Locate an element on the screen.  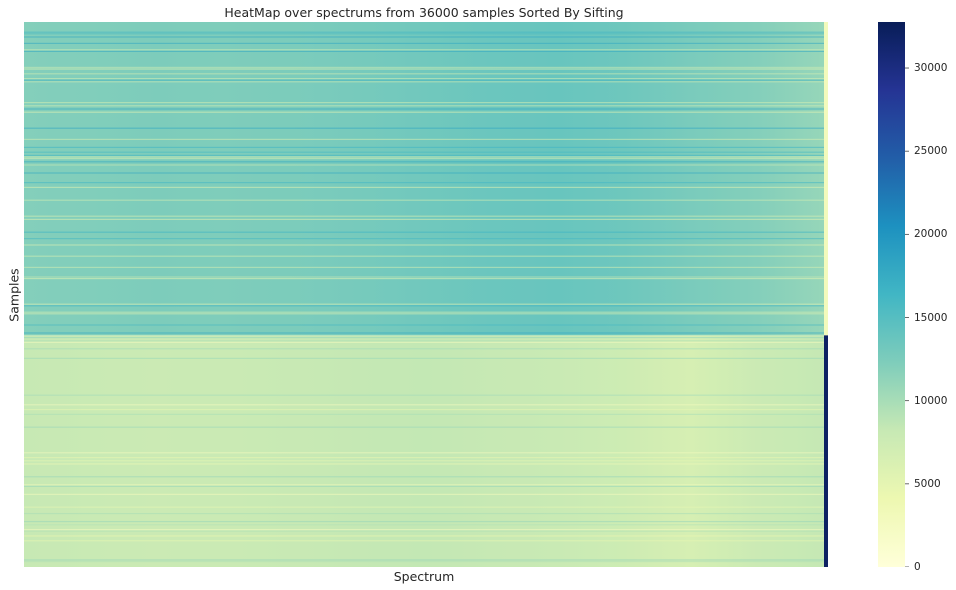
colorbar-tick-label: 20000 is located at coordinates (931, 234).